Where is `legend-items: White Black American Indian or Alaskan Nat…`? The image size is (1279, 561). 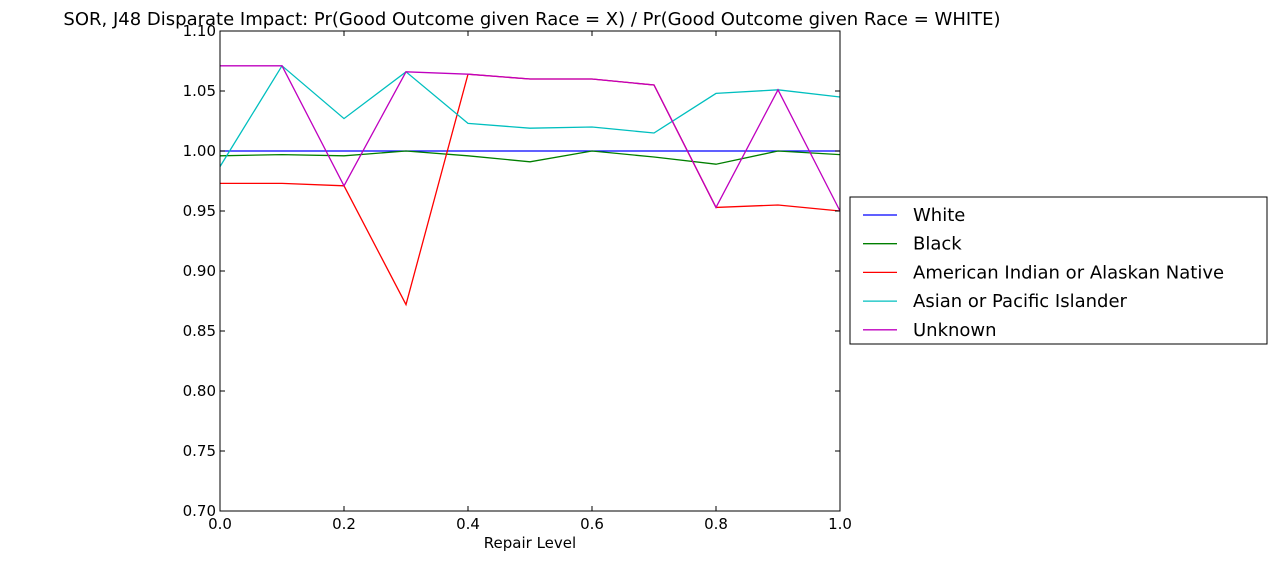 legend-items: White Black American Indian or Alaskan Nat… is located at coordinates (1043, 273).